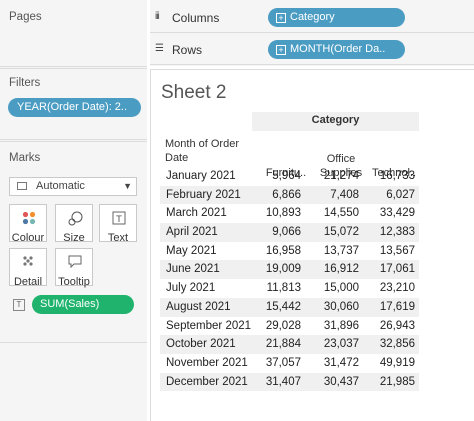 This screenshot has height=421, width=474. What do you see at coordinates (209, 325) in the screenshot?
I see `row-month-label: September 2021` at bounding box center [209, 325].